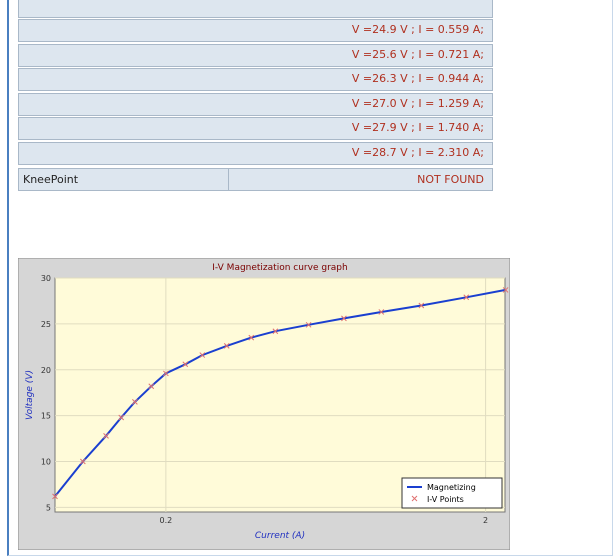 Image resolution: width=615 pixels, height=558 pixels. Describe the element at coordinates (452, 493) in the screenshot. I see `legend` at that location.